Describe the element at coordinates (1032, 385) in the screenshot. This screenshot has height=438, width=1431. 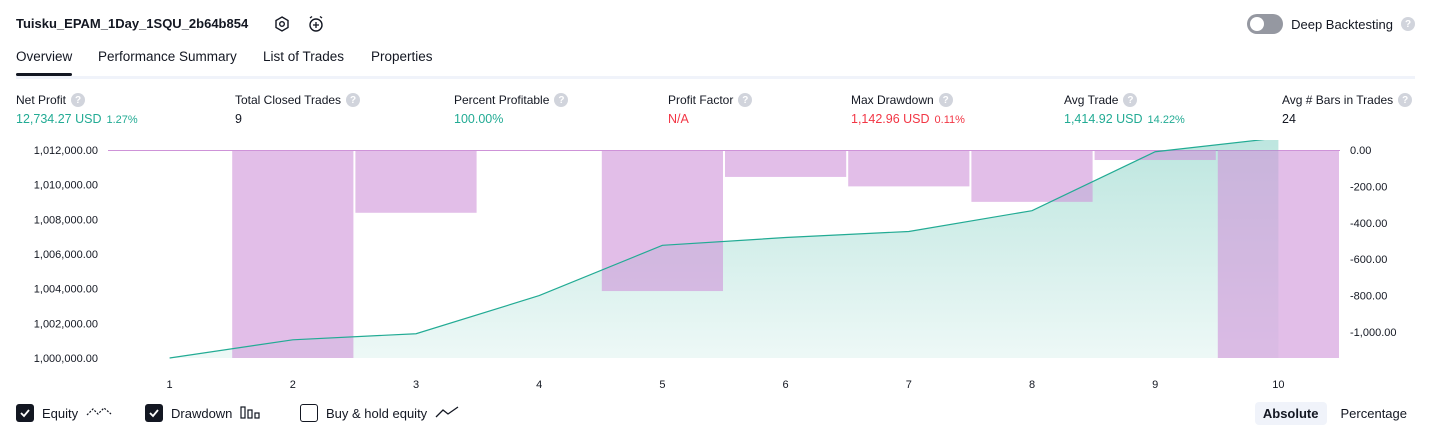
I see `x-axis-tick-label: 8` at that location.